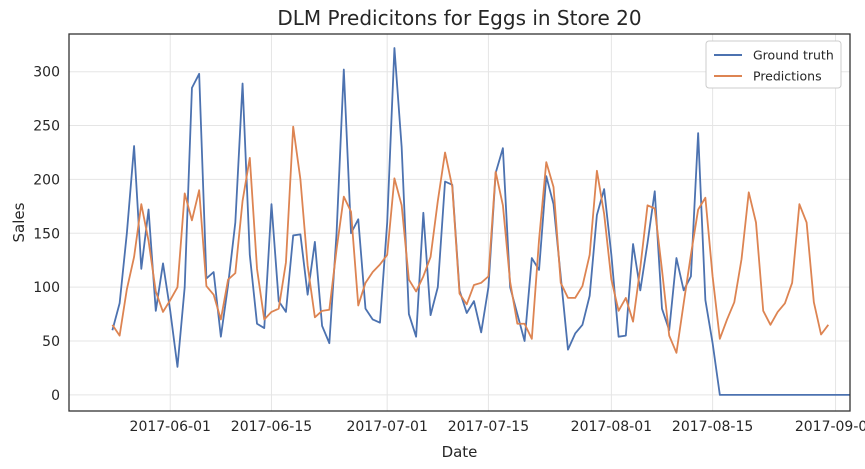 This screenshot has width=865, height=469. Describe the element at coordinates (773, 64) in the screenshot. I see `legend: Ground truth Predictions` at that location.